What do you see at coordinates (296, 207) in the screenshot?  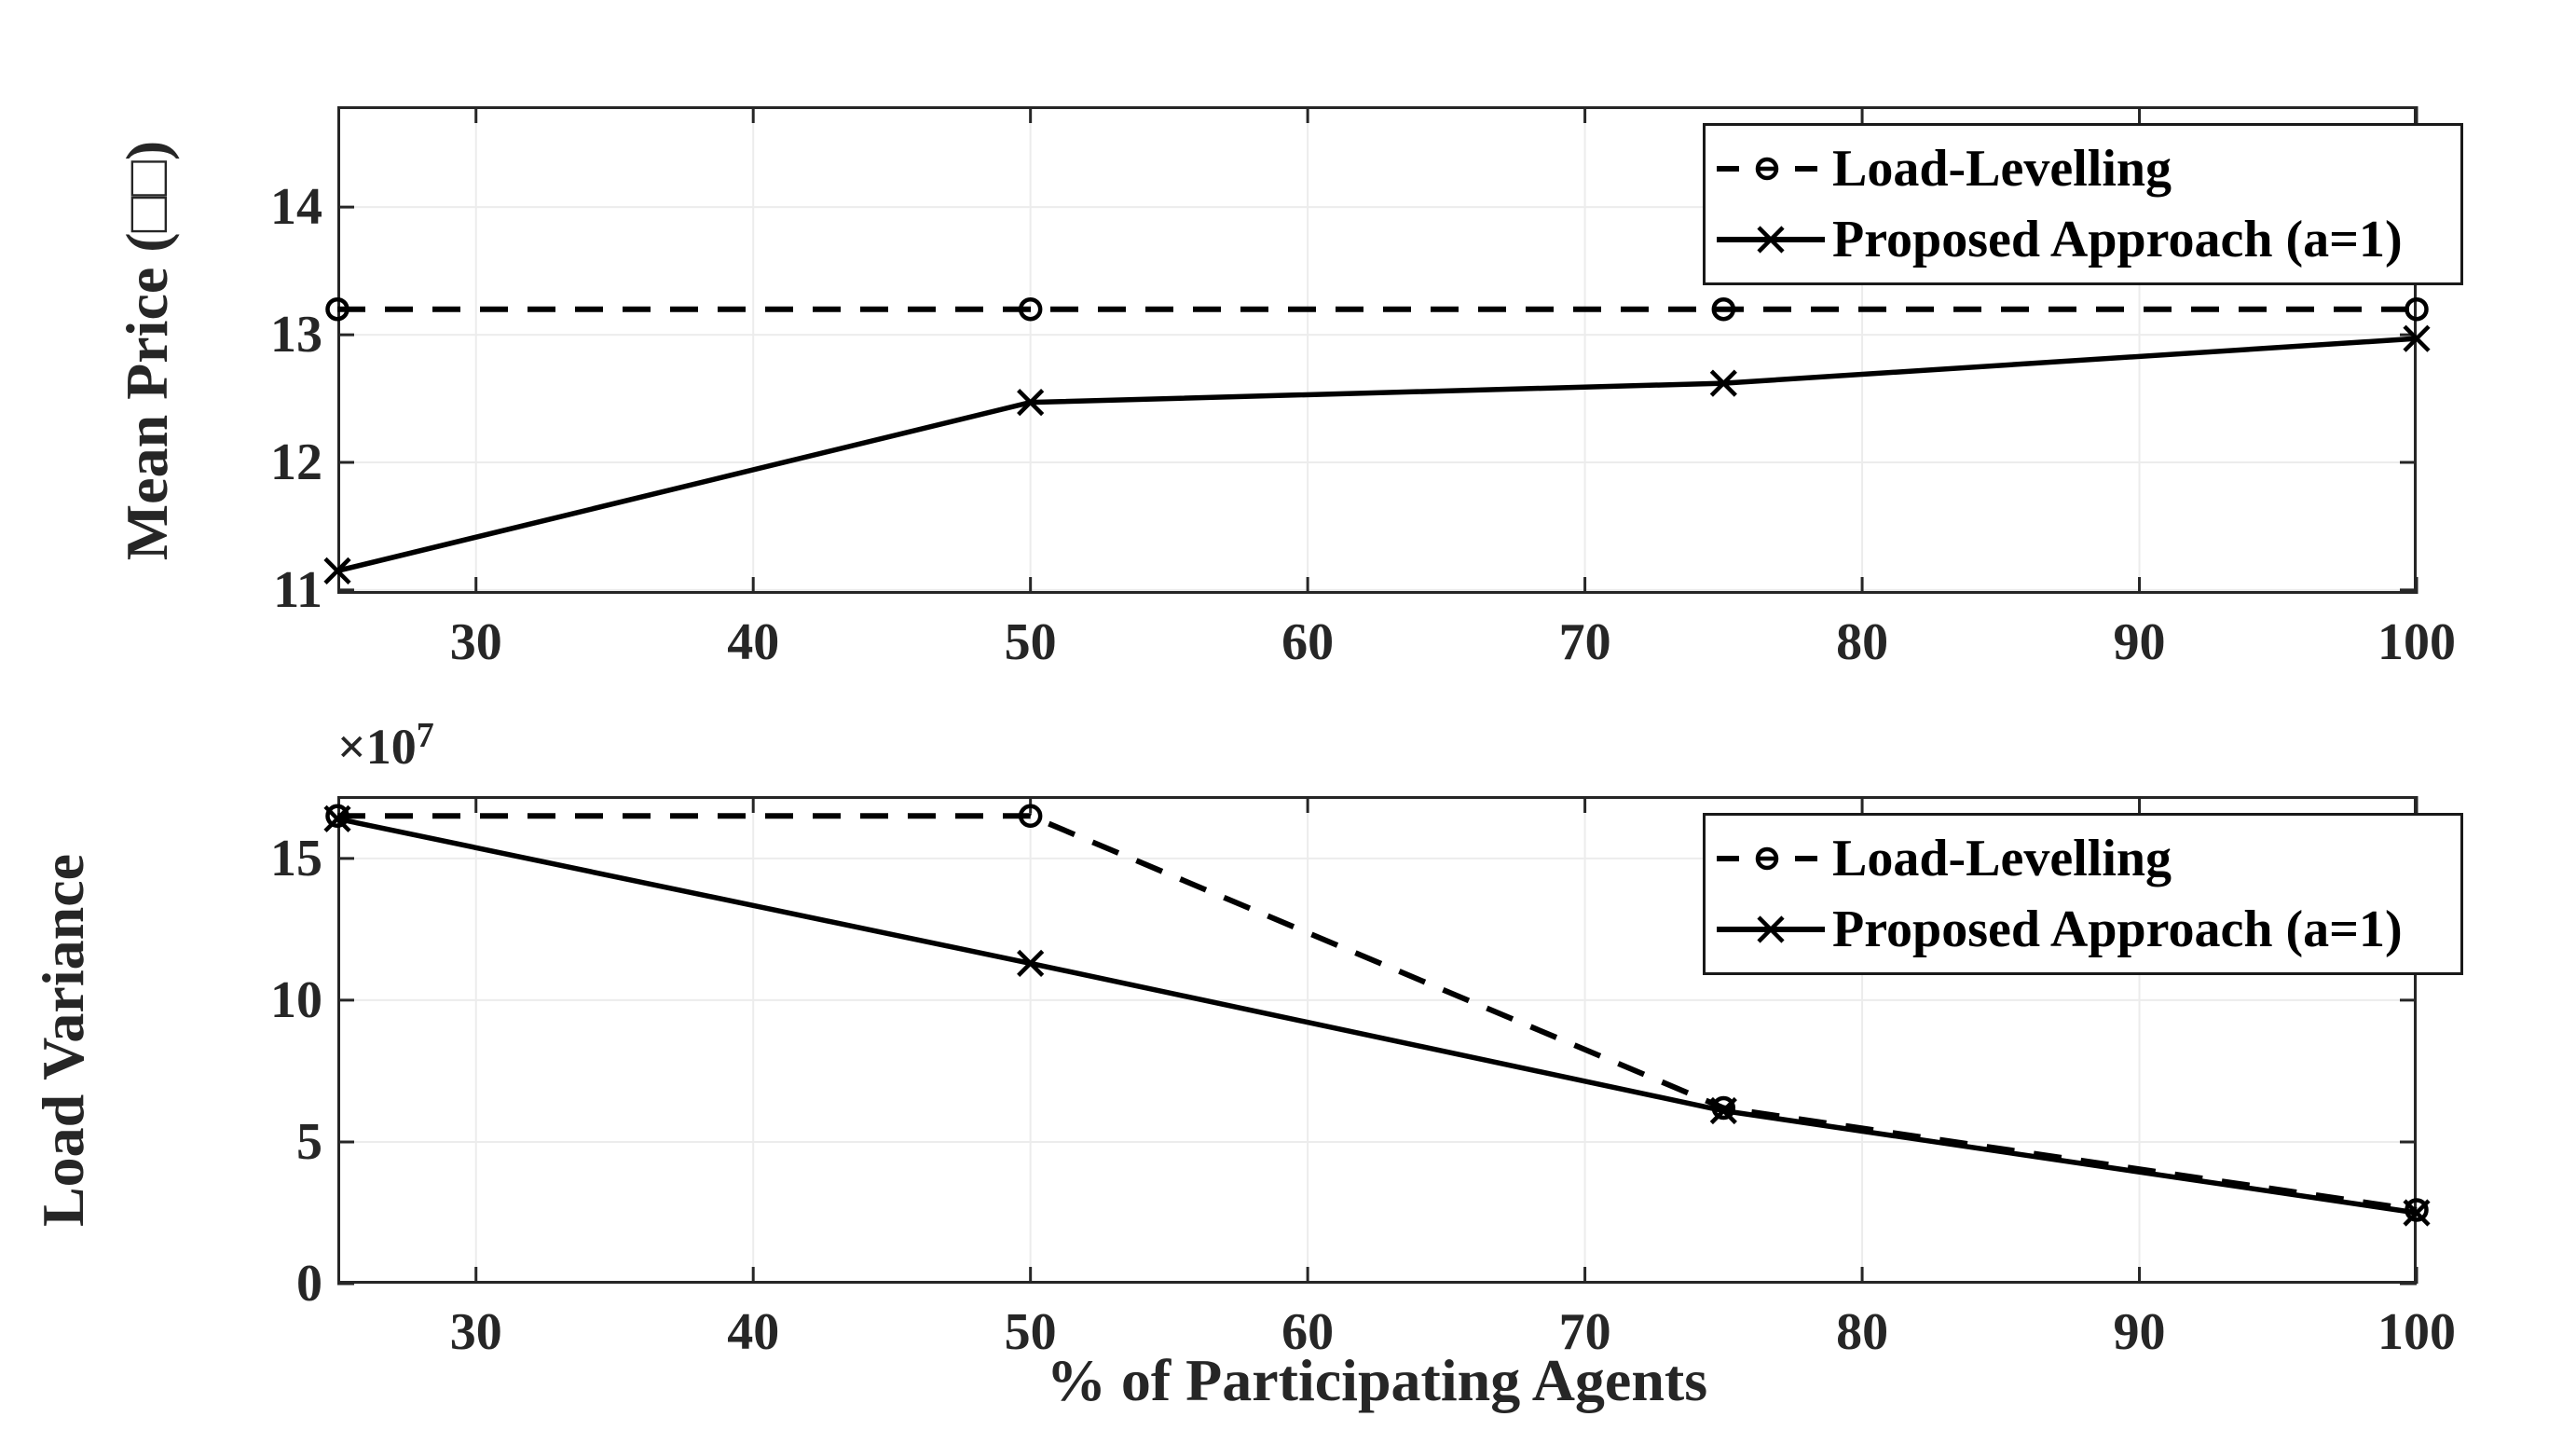 I see `y-tick-label: 14` at bounding box center [296, 207].